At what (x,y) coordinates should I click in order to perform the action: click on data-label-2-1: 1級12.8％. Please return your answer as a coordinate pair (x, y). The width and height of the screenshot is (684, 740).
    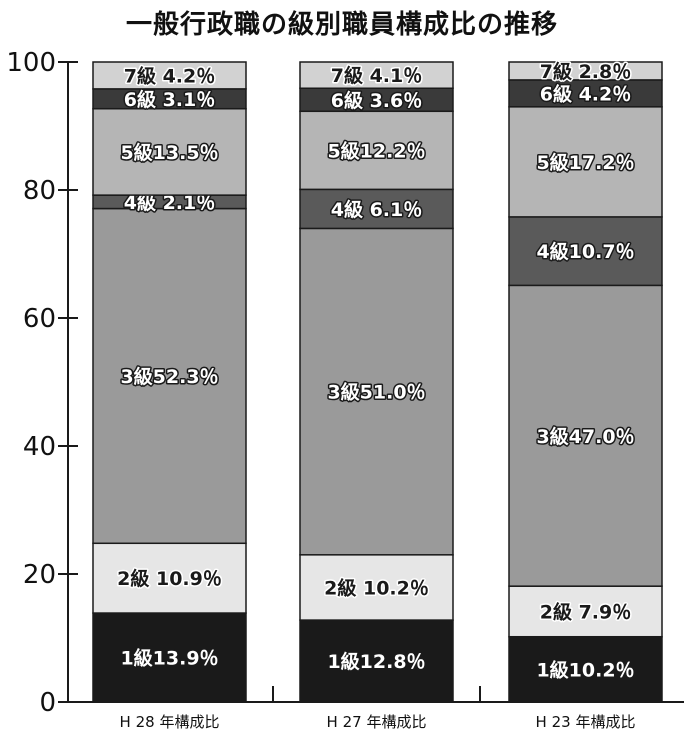
    Looking at the image, I should click on (376, 661).